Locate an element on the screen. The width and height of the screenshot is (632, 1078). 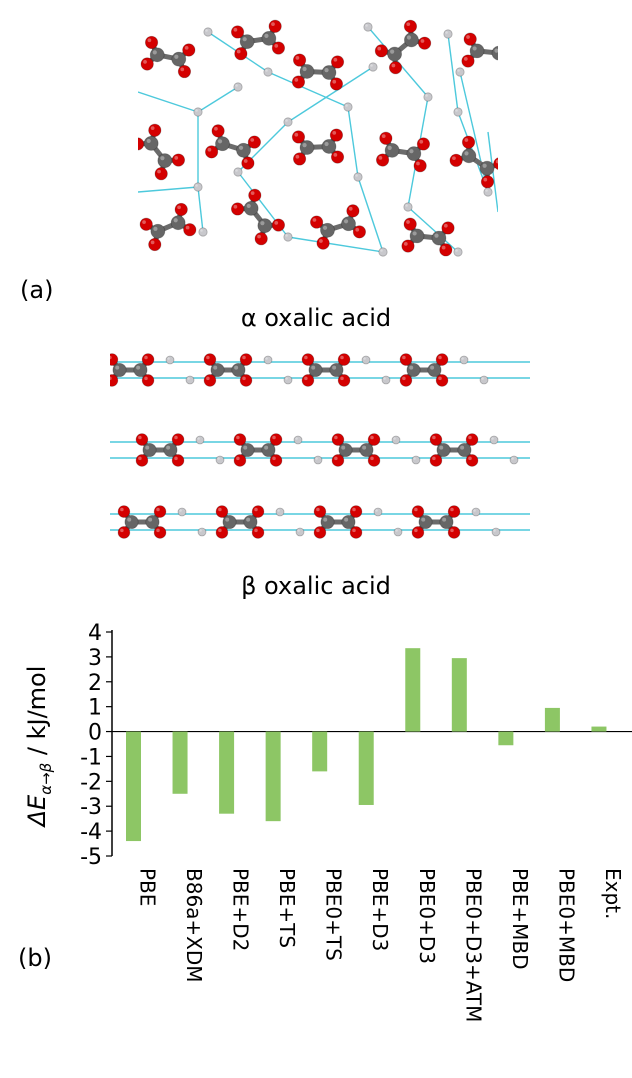
alpha-oxalic-acid-structure is located at coordinates (318, 138).